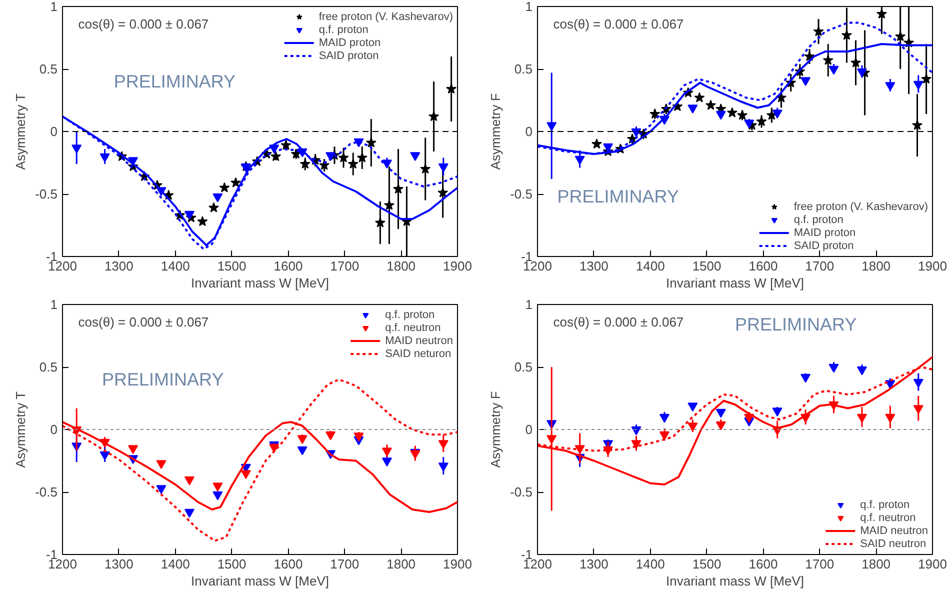  Describe the element at coordinates (418, 353) in the screenshot. I see `legend-label: SAID neturon` at that location.